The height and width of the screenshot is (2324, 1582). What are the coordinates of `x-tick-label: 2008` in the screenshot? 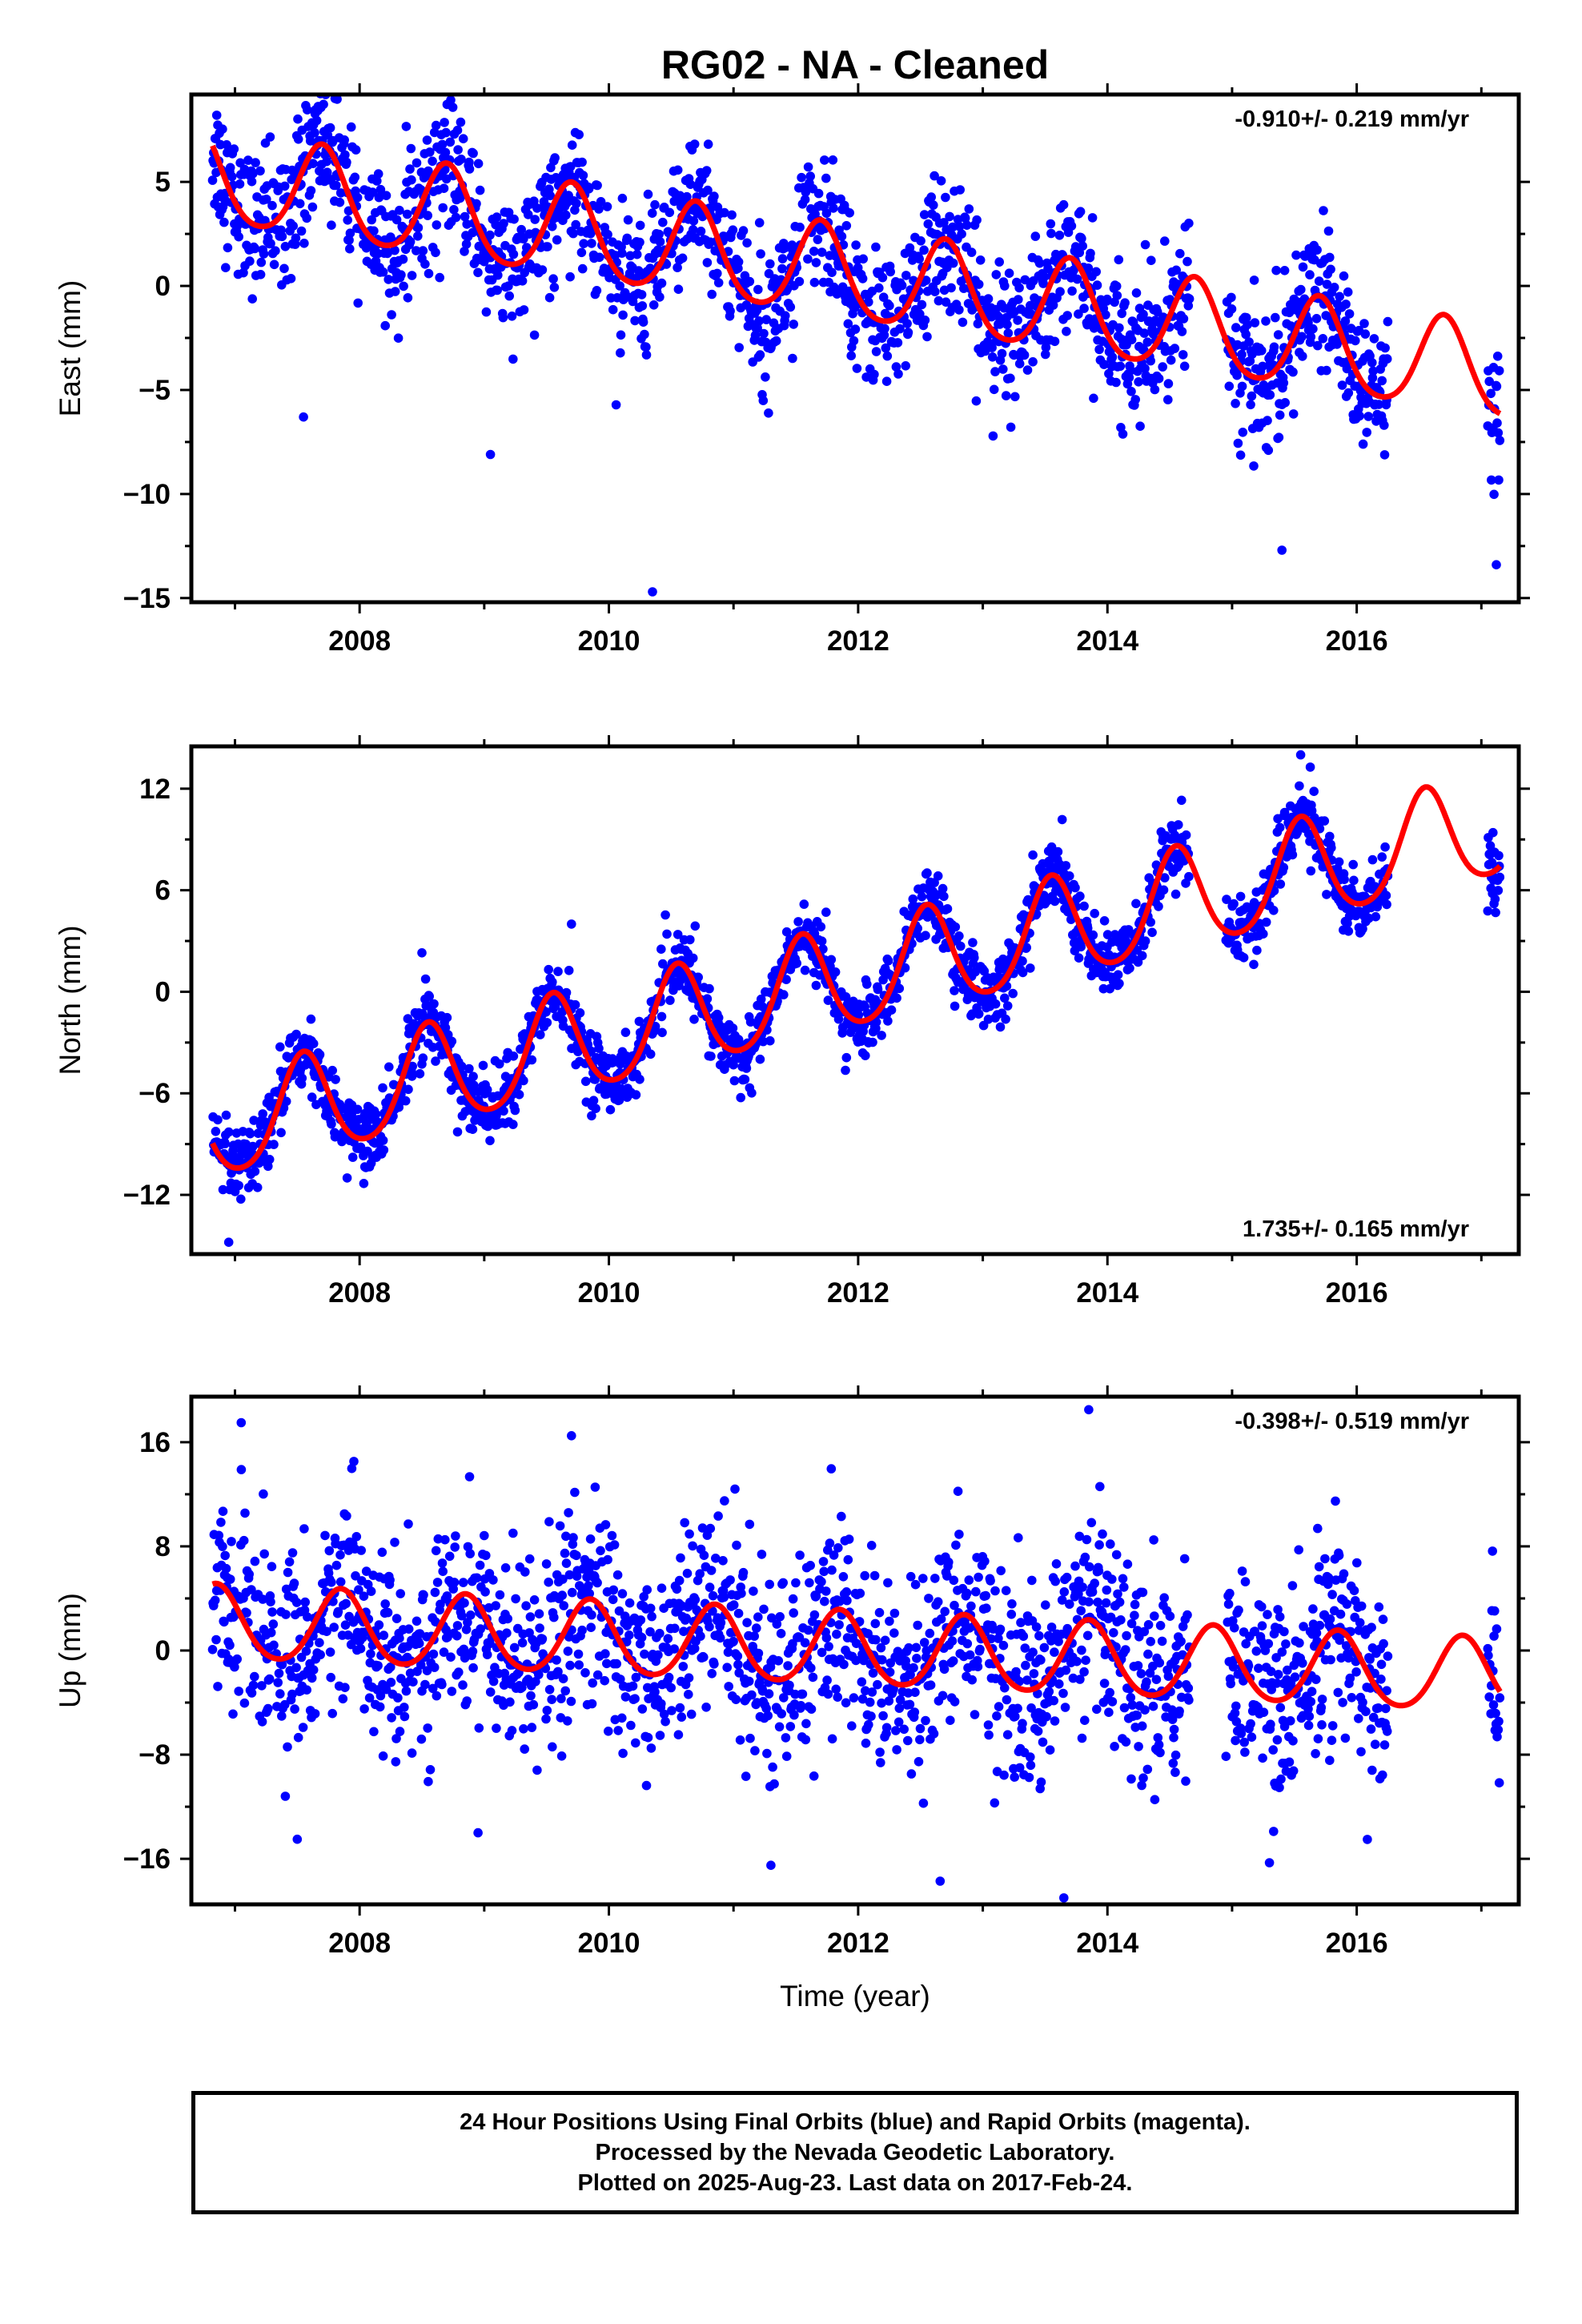 It's located at (359, 641).